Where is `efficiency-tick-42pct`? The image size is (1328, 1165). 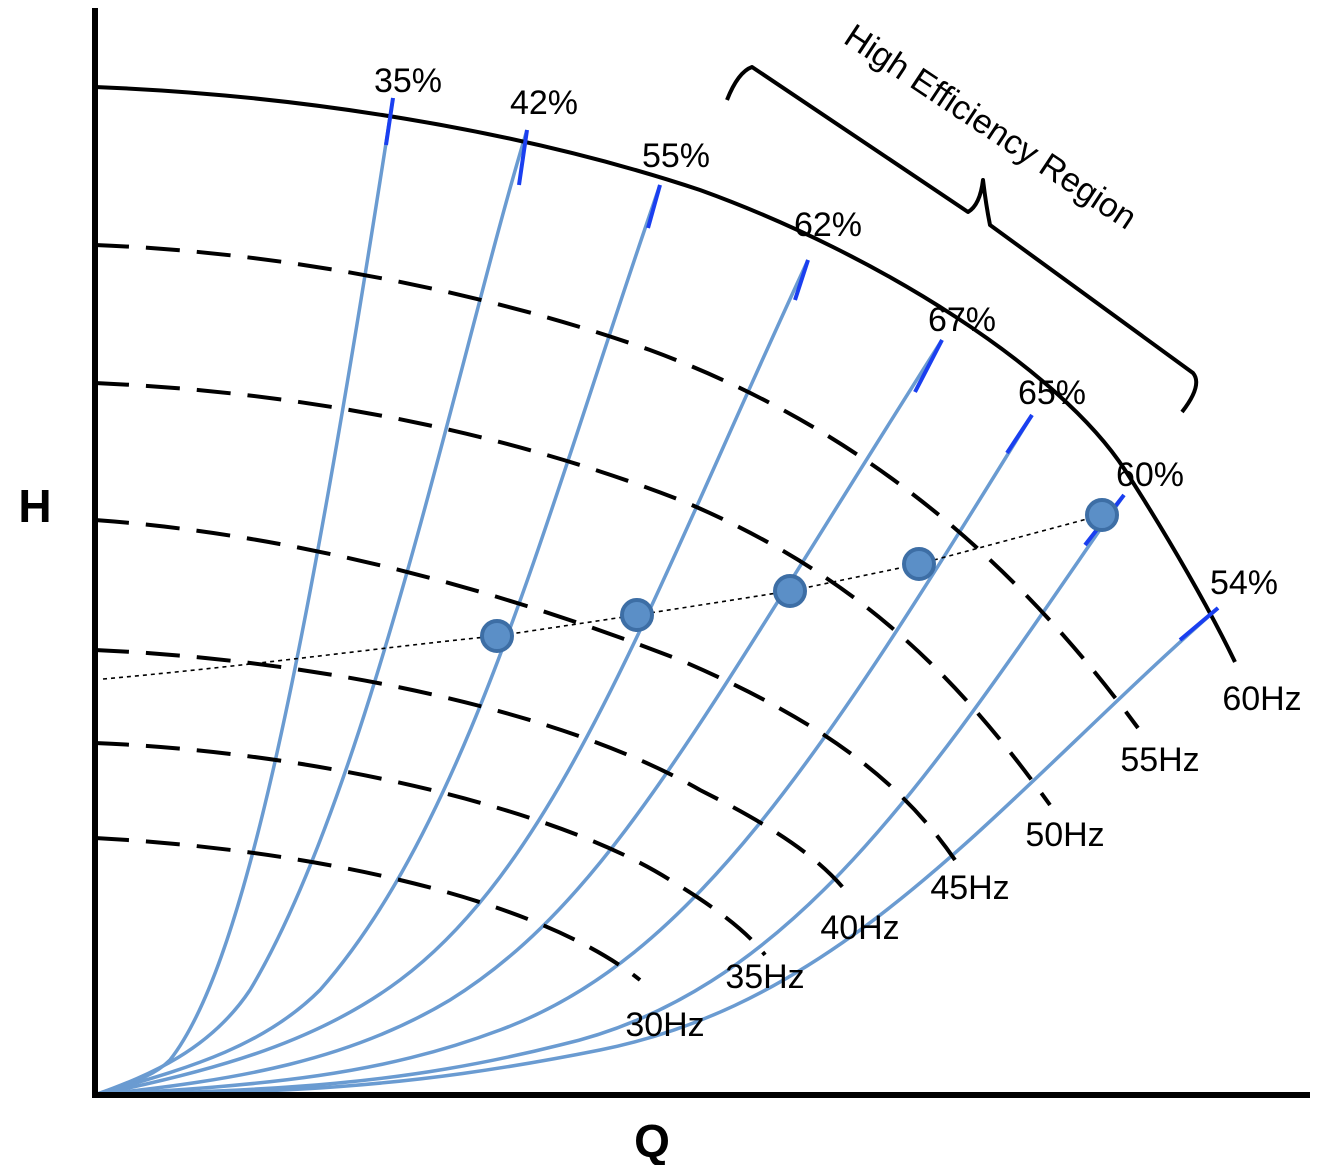 efficiency-tick-42pct is located at coordinates (523, 157).